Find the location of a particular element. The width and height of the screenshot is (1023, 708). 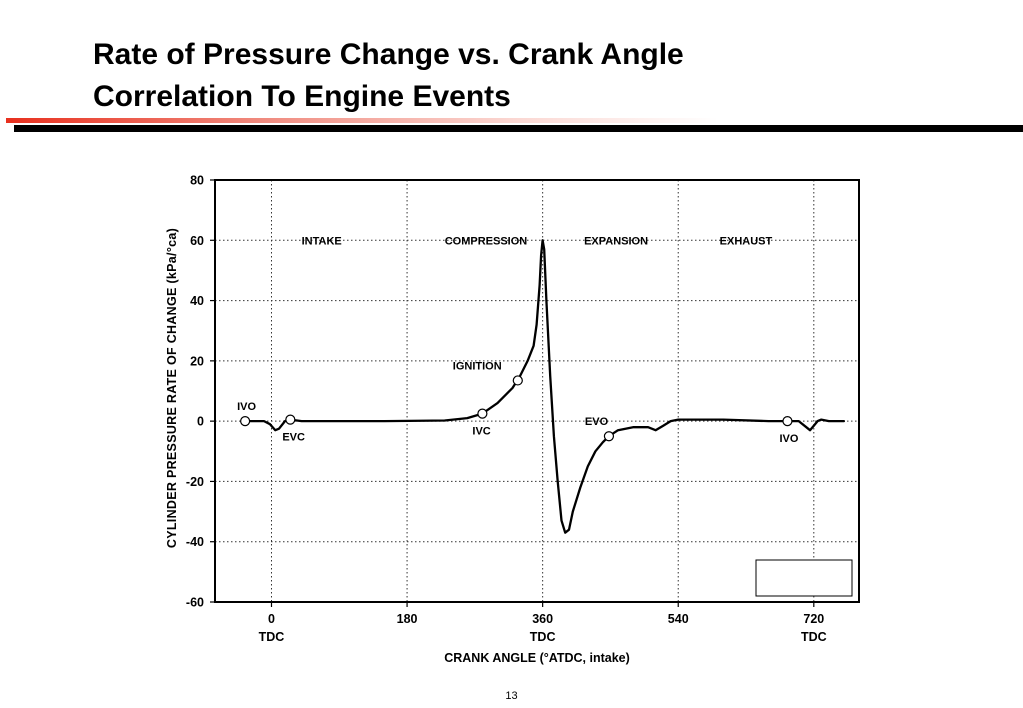

title-divider-rule is located at coordinates (518, 128).